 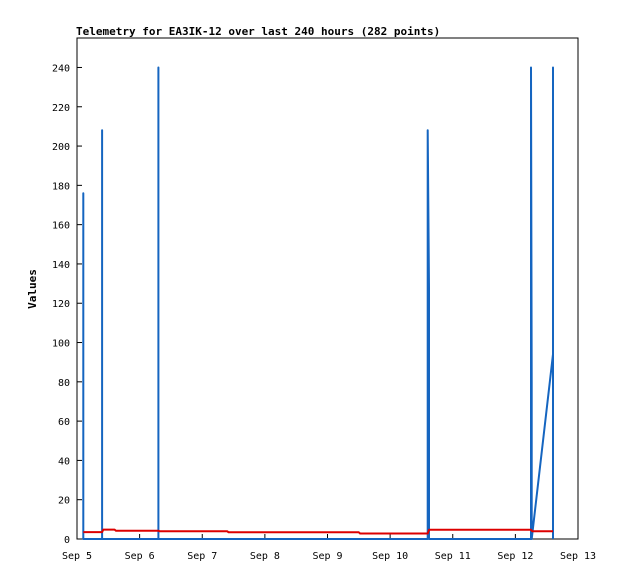 What do you see at coordinates (327, 556) in the screenshot?
I see `x-tick-label: Sep 9` at bounding box center [327, 556].